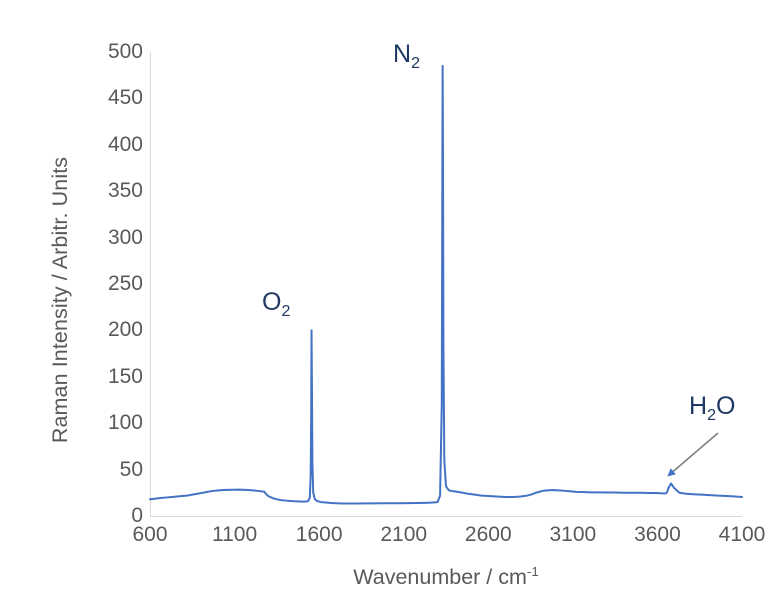 This screenshot has width=779, height=603. What do you see at coordinates (125, 376) in the screenshot?
I see `y-tick-label: 150` at bounding box center [125, 376].